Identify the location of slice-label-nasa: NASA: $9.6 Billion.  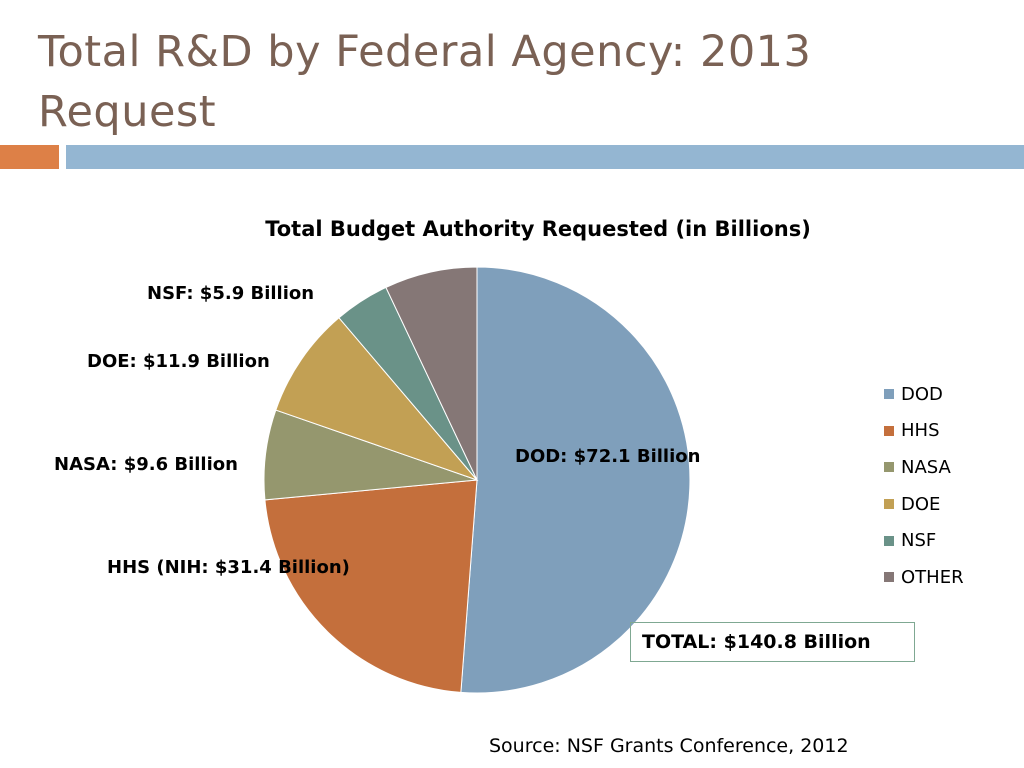
(146, 464).